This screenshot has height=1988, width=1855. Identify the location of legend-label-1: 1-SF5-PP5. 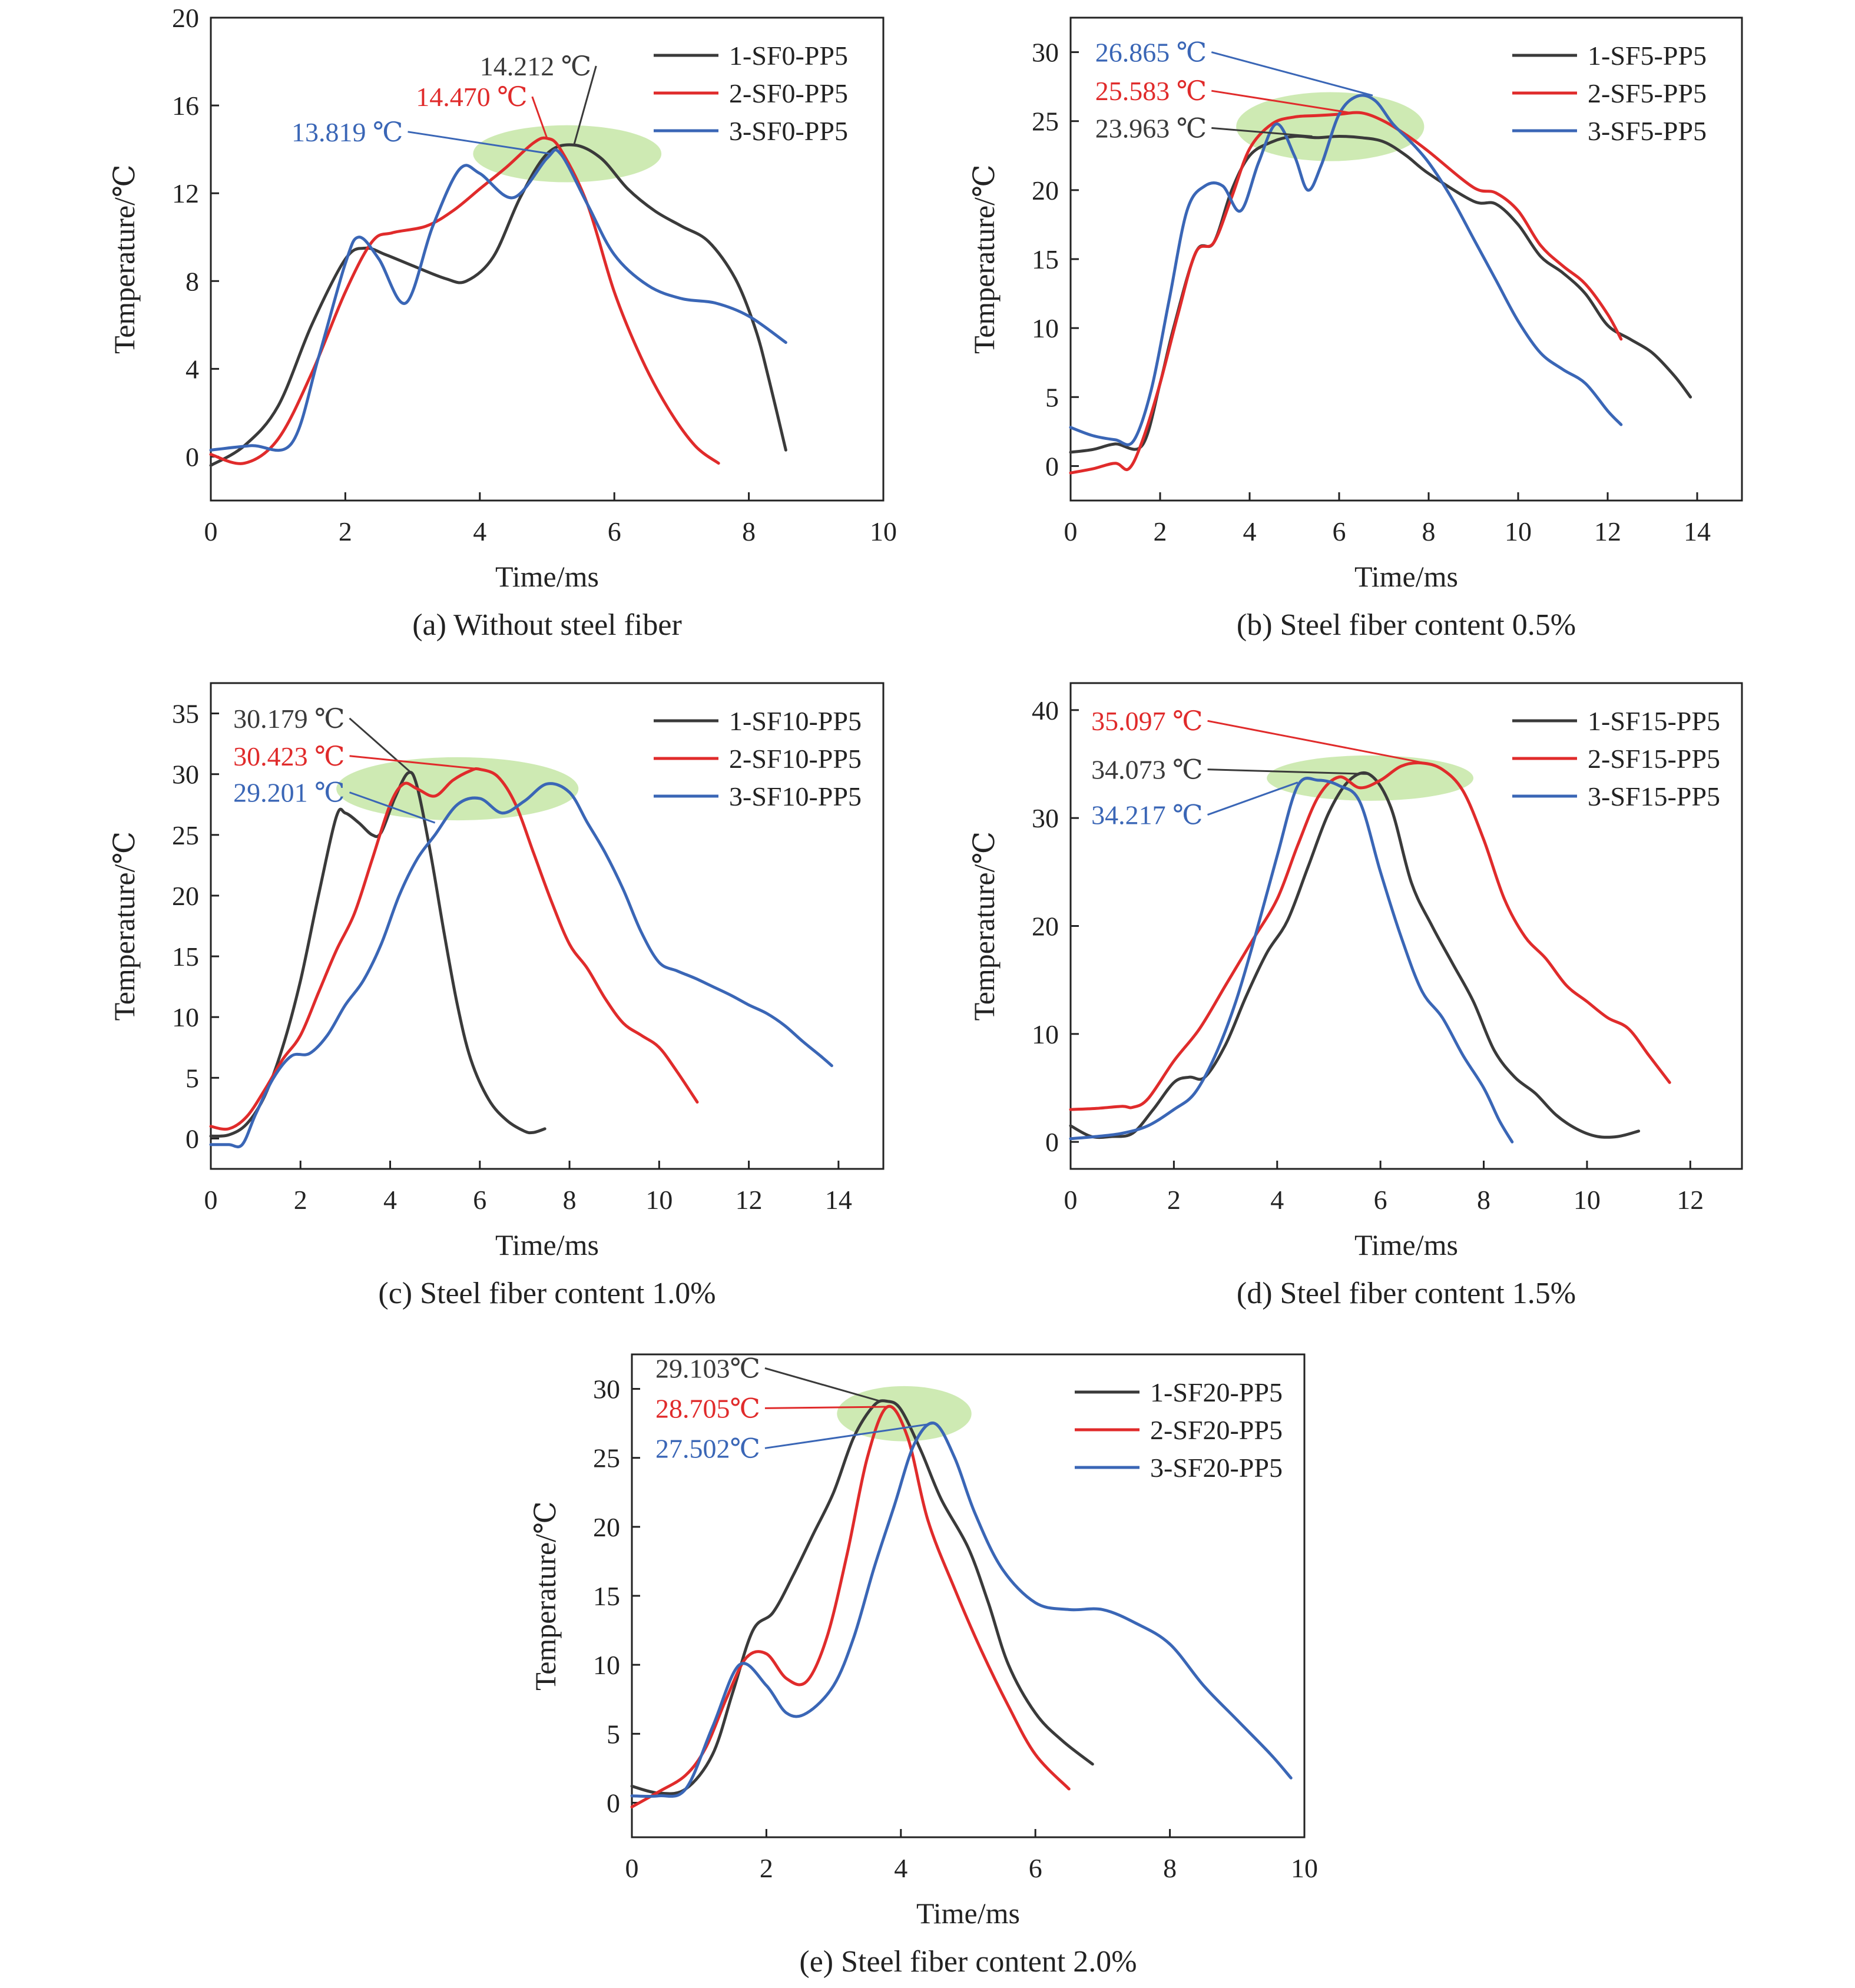
(1647, 56).